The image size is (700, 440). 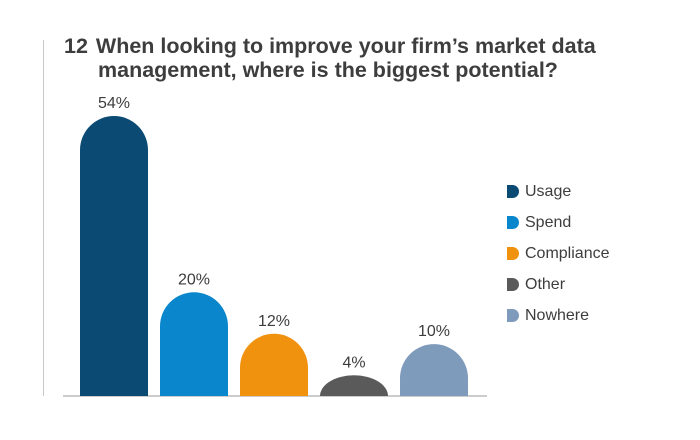 I want to click on legend-item-usage: Usage, so click(x=558, y=191).